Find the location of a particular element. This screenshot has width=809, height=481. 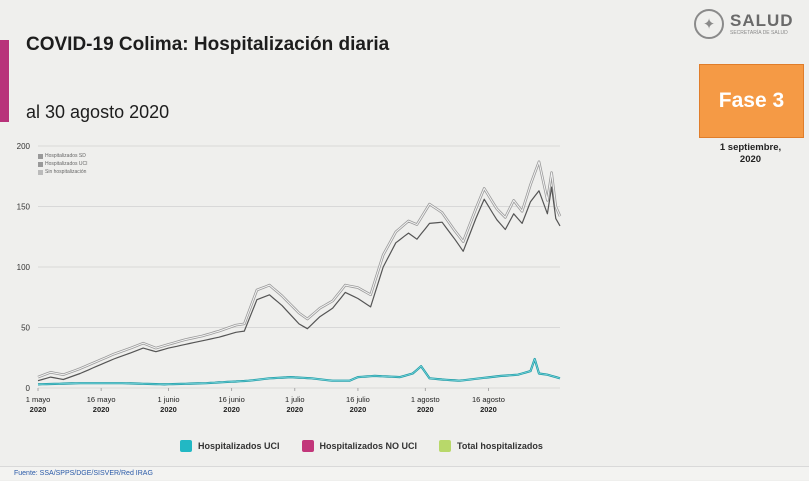

x-tick-label: 1 mayo is located at coordinates (38, 399).